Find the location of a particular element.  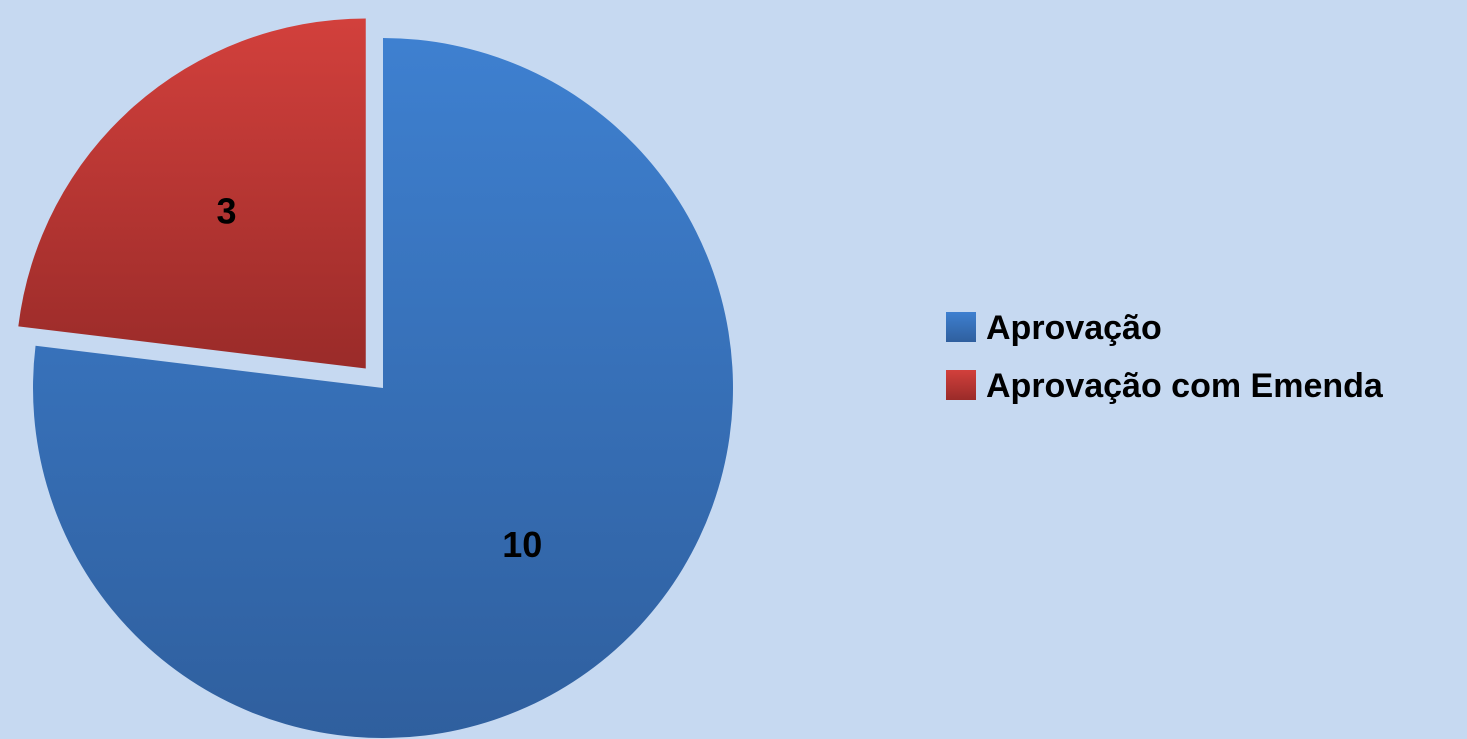

legend-label-1: Aprovação is located at coordinates (1074, 328).